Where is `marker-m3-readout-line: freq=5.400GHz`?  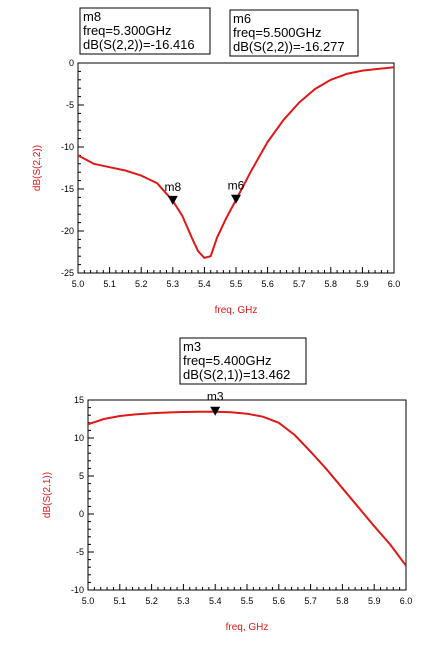
marker-m3-readout-line: freq=5.400GHz is located at coordinates (227, 360).